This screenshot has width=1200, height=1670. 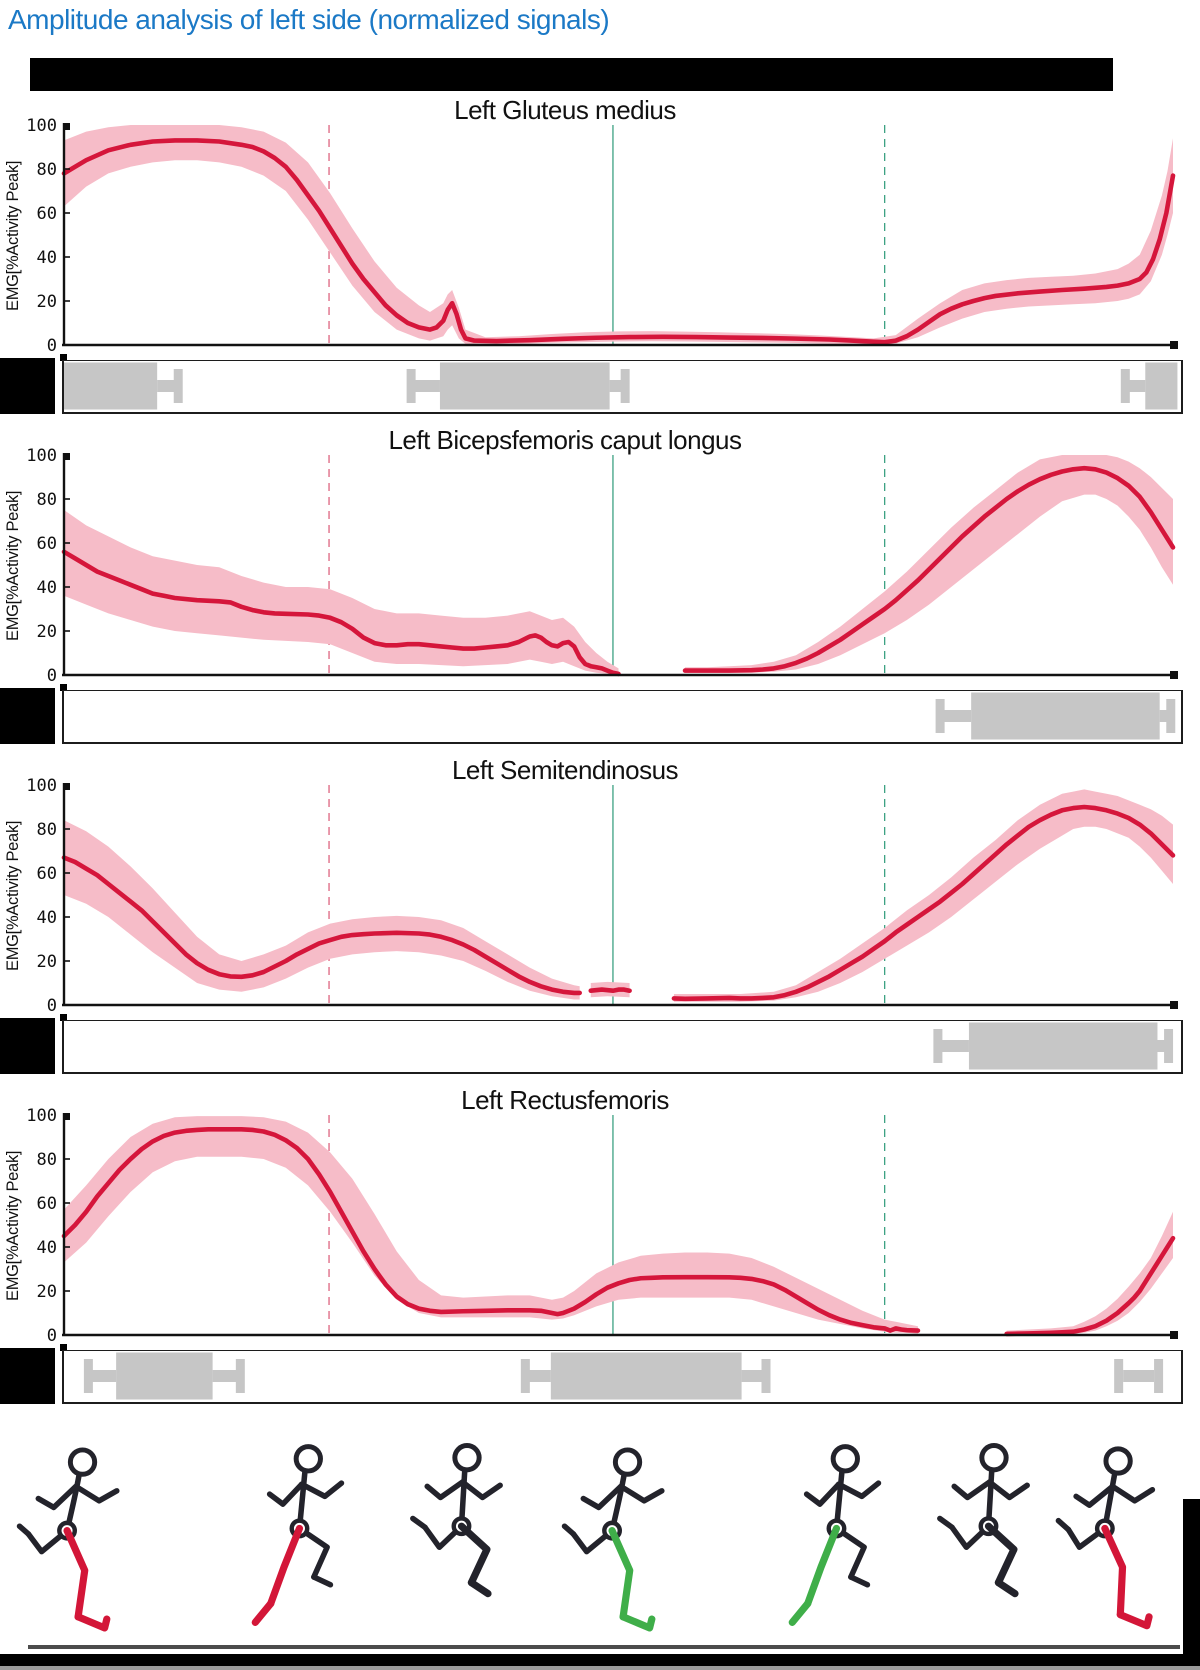 What do you see at coordinates (600, 1668) in the screenshot?
I see `bottom-gray-strip` at bounding box center [600, 1668].